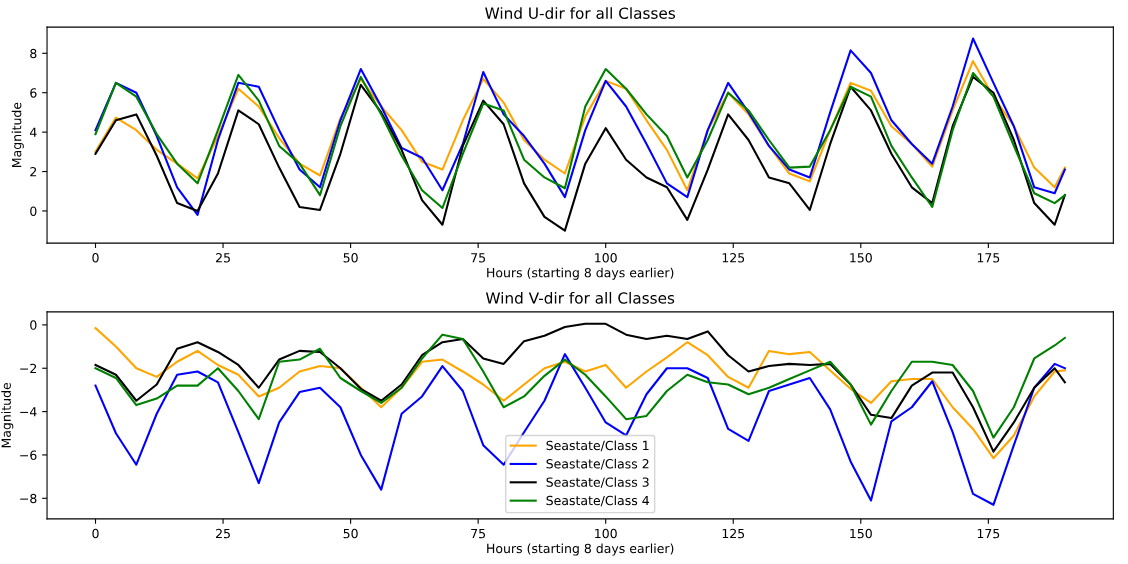  What do you see at coordinates (597, 464) in the screenshot?
I see `legend-label: Seastate/Class 2` at bounding box center [597, 464].